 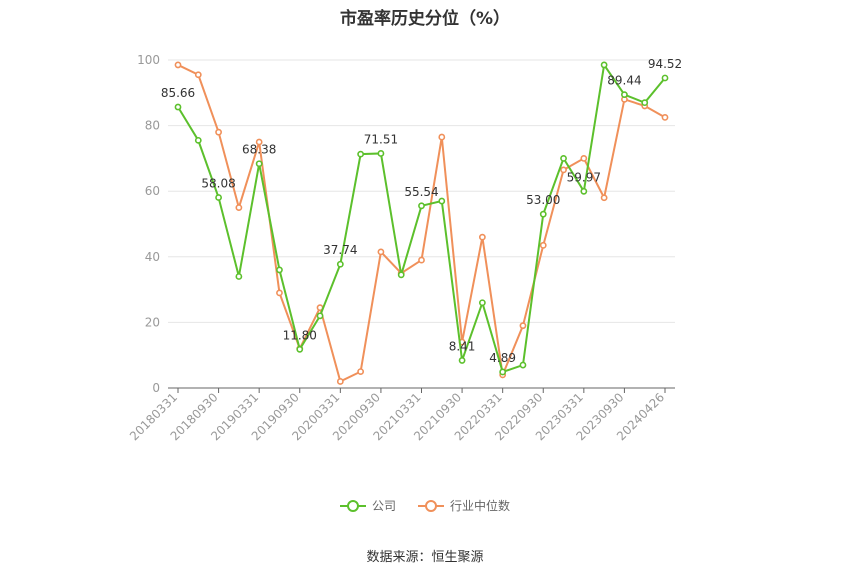 What do you see at coordinates (462, 346) in the screenshot?
I see `data-label: 8.41` at bounding box center [462, 346].